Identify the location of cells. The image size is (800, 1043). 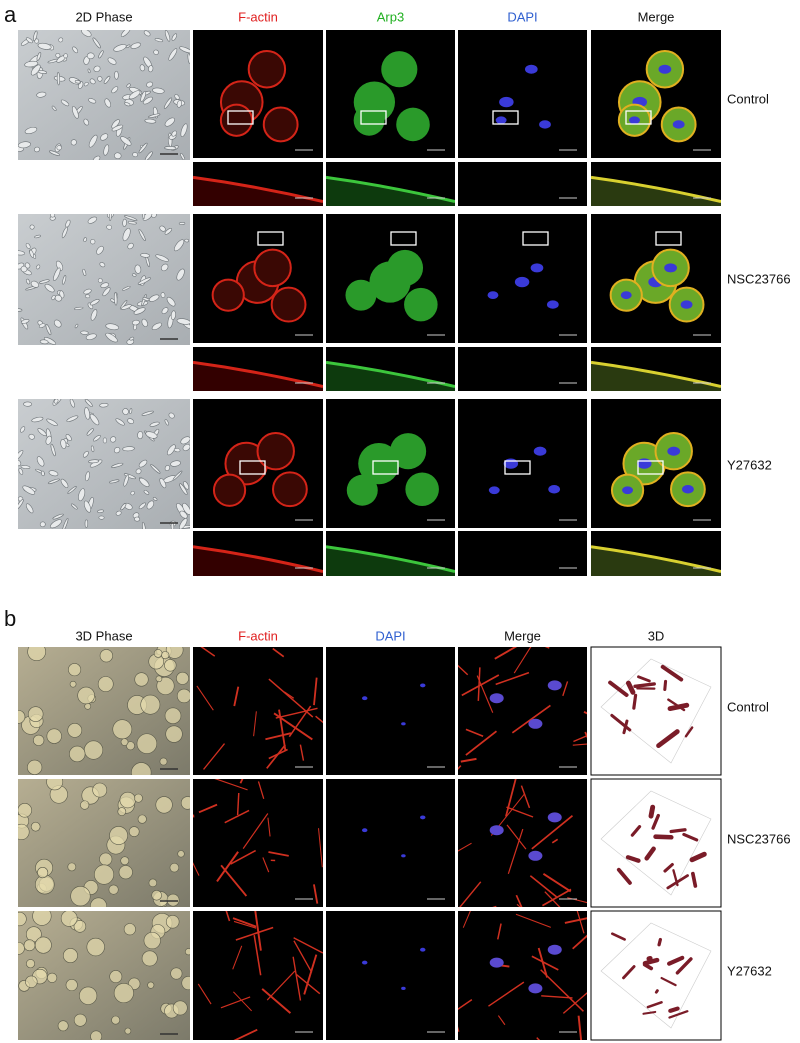
(104, 843).